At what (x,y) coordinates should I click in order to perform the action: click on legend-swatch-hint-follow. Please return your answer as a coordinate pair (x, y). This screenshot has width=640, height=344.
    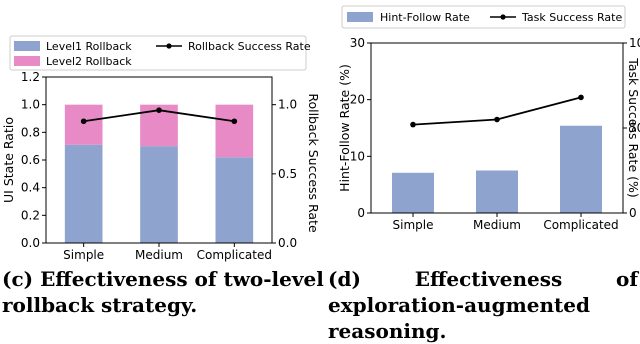
    Looking at the image, I should click on (360, 17).